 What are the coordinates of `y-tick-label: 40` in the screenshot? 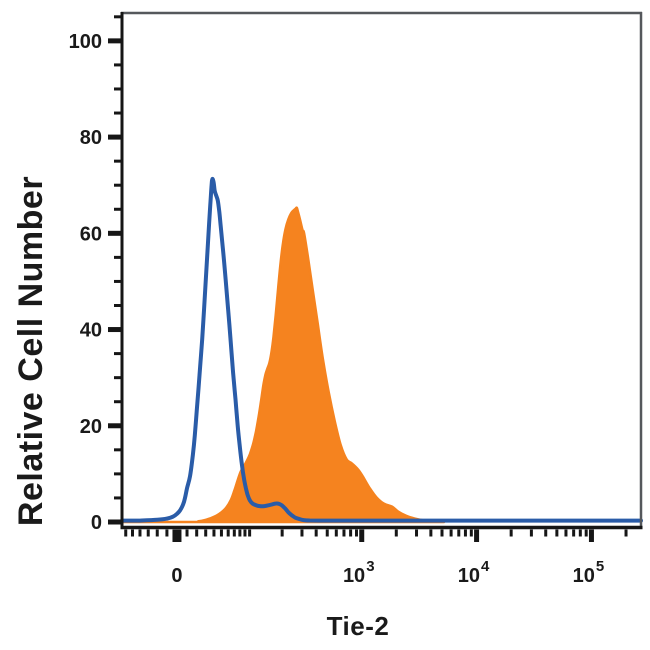 It's located at (91, 331).